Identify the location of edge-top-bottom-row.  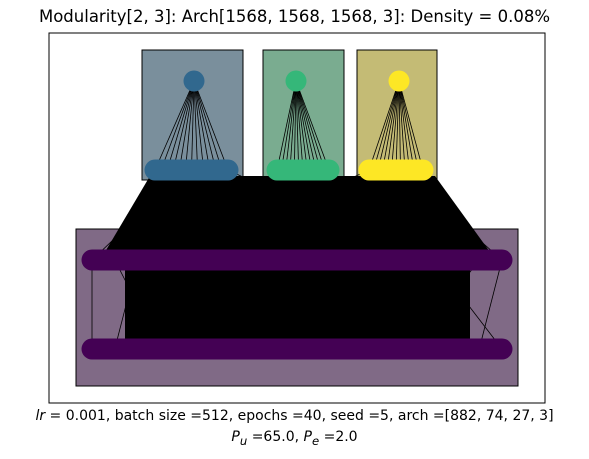
(490, 304).